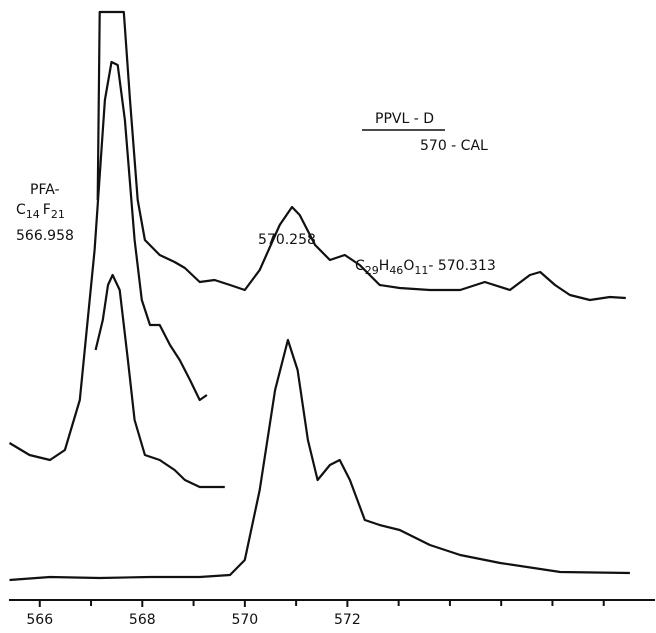 This screenshot has width=656, height=633. Describe the element at coordinates (159, 381) in the screenshot. I see `trace` at that location.